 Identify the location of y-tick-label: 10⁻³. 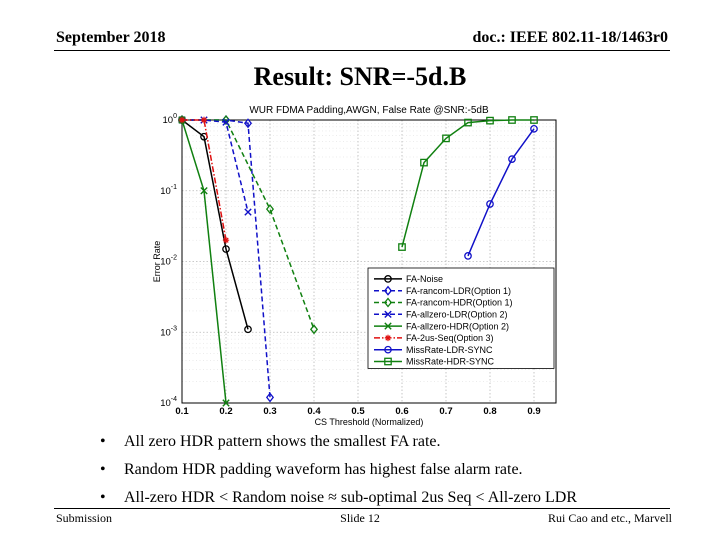
(168, 331).